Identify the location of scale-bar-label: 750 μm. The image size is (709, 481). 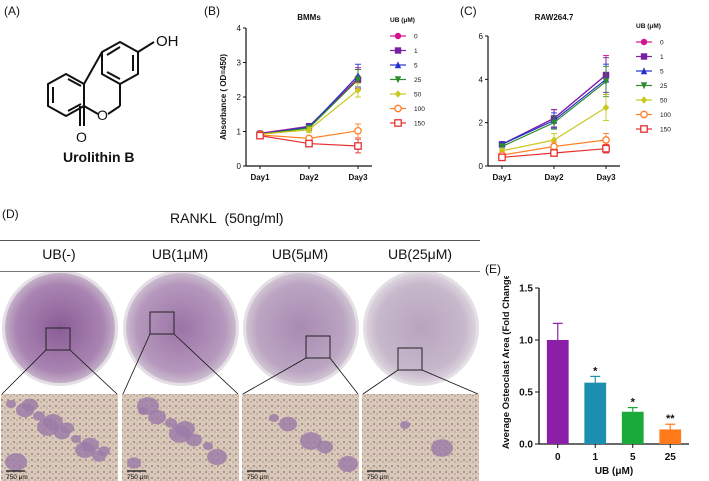
(17, 477).